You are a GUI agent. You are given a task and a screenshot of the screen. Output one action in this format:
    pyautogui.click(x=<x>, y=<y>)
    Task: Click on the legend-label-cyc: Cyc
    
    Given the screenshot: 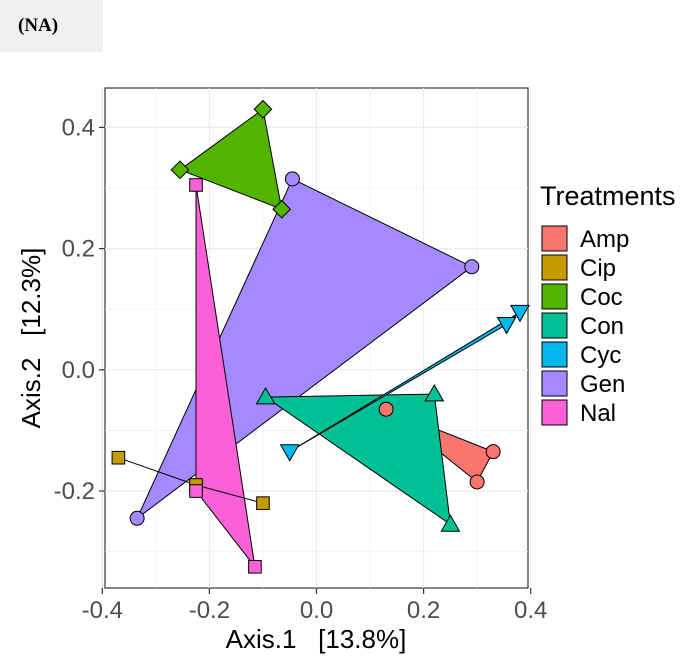 What is the action you would take?
    pyautogui.click(x=600, y=355)
    